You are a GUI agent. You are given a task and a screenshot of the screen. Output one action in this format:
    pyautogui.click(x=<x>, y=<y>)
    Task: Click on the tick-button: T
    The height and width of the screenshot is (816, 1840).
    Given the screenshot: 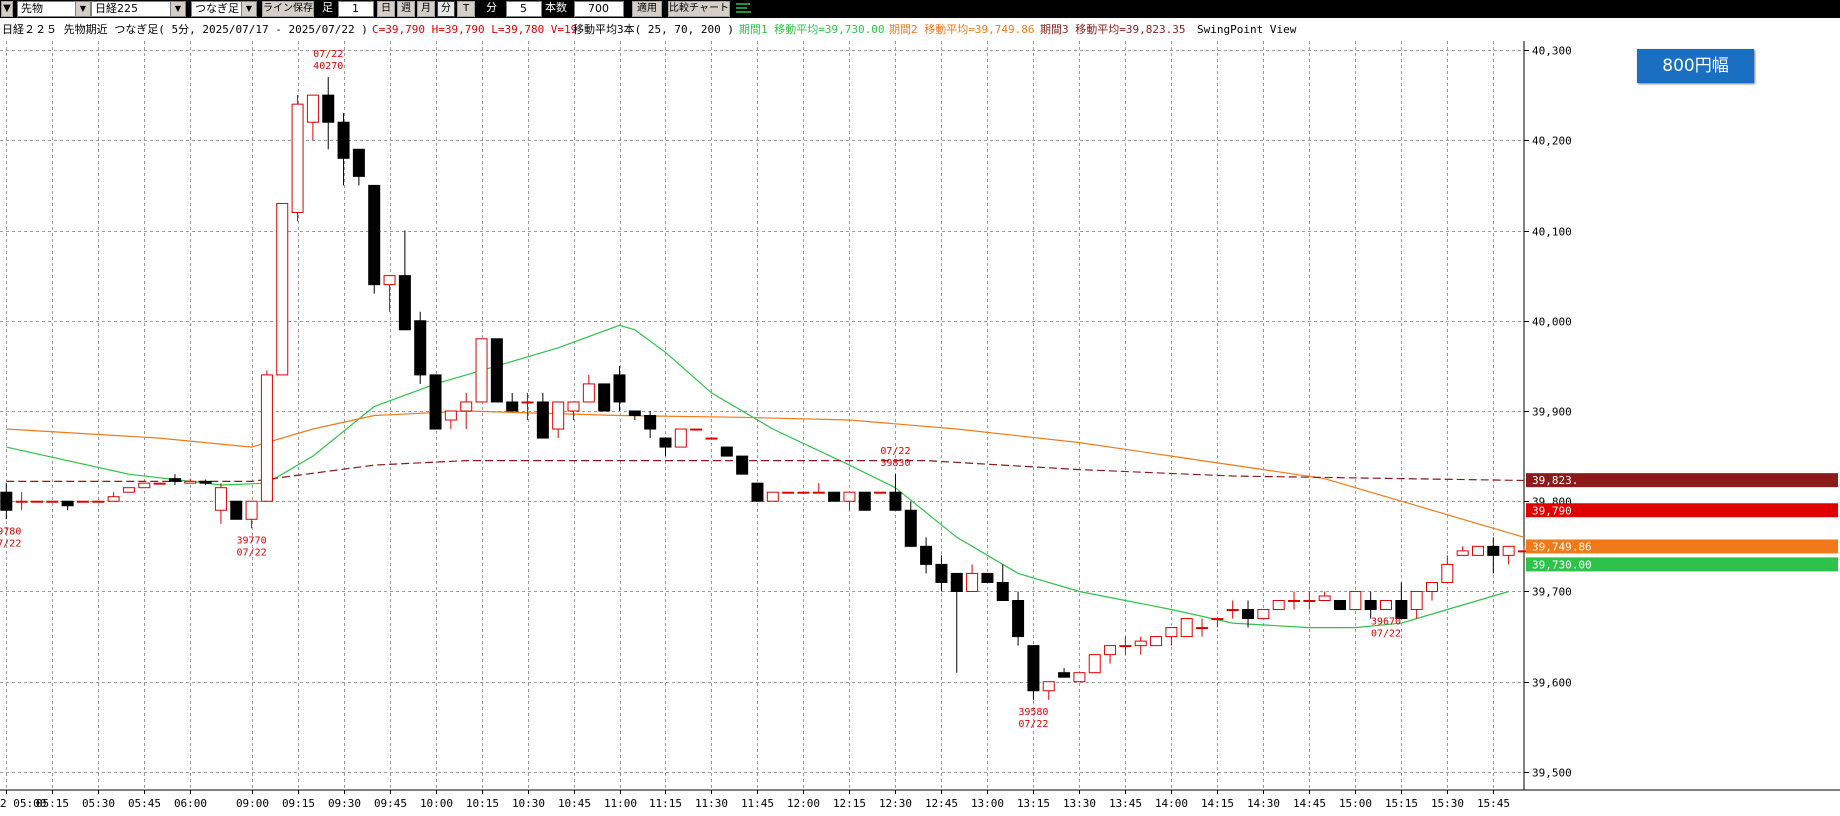 What is the action you would take?
    pyautogui.click(x=466, y=9)
    